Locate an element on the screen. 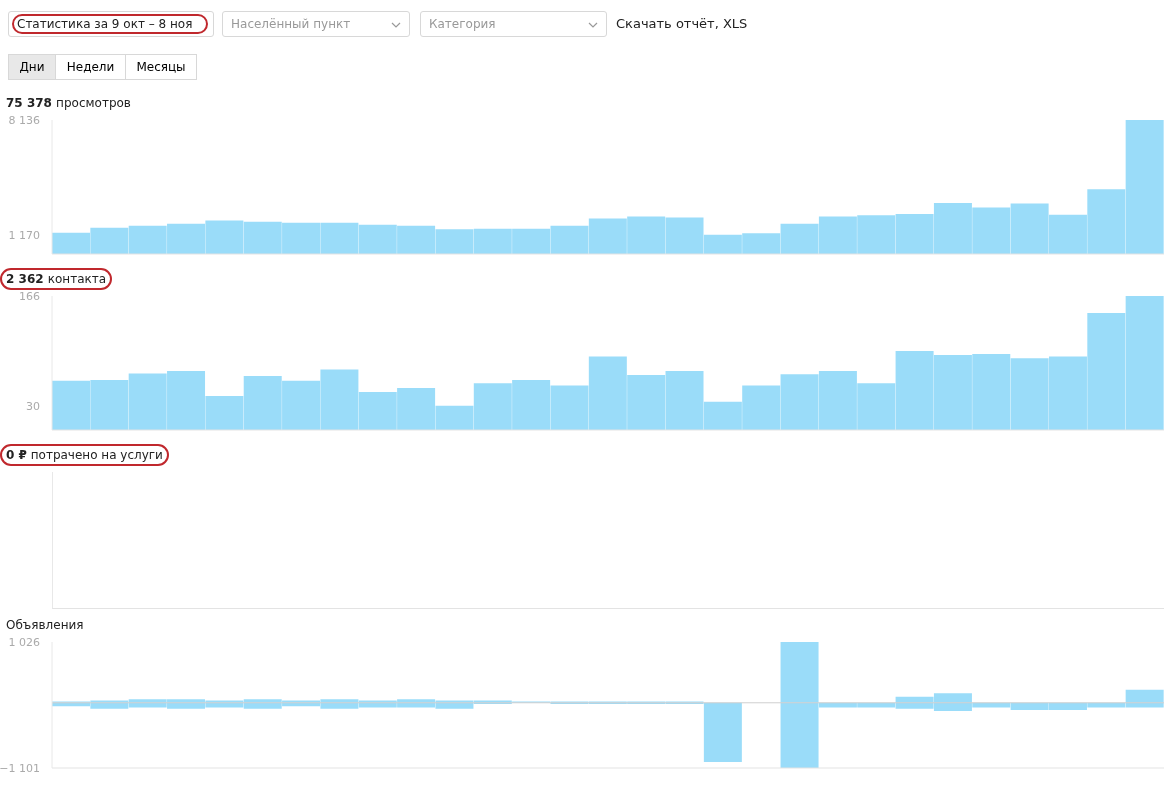 This screenshot has width=1164, height=796. text: Дни is located at coordinates (32, 67).